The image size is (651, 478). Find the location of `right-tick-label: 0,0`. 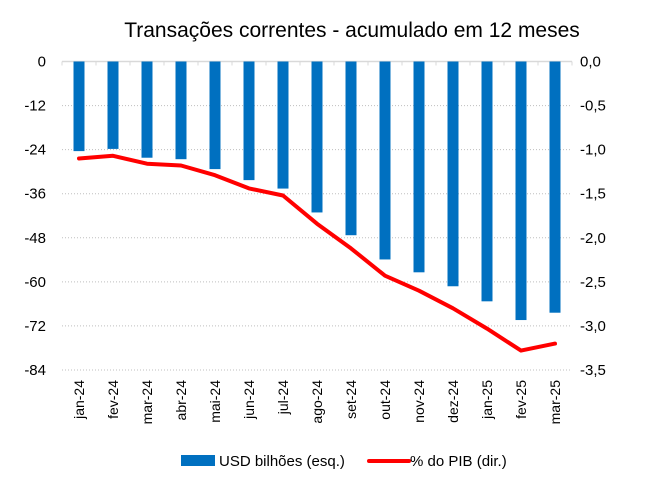

right-tick-label: 0,0 is located at coordinates (590, 62).